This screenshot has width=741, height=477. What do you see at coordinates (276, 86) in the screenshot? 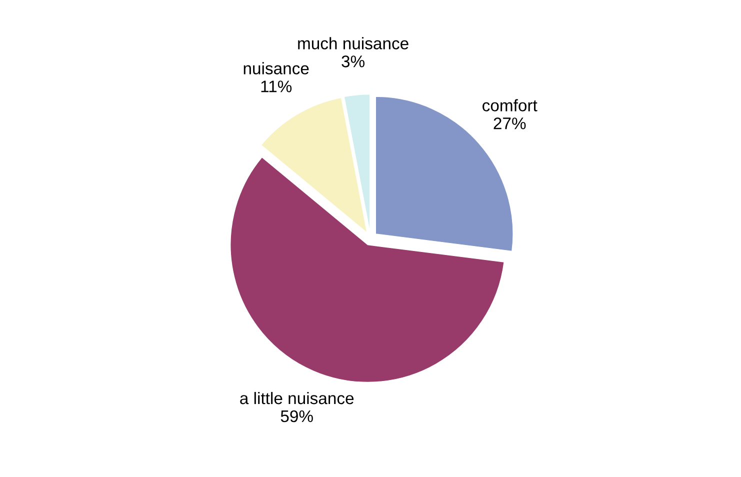
I see `data-label: 11%` at bounding box center [276, 86].